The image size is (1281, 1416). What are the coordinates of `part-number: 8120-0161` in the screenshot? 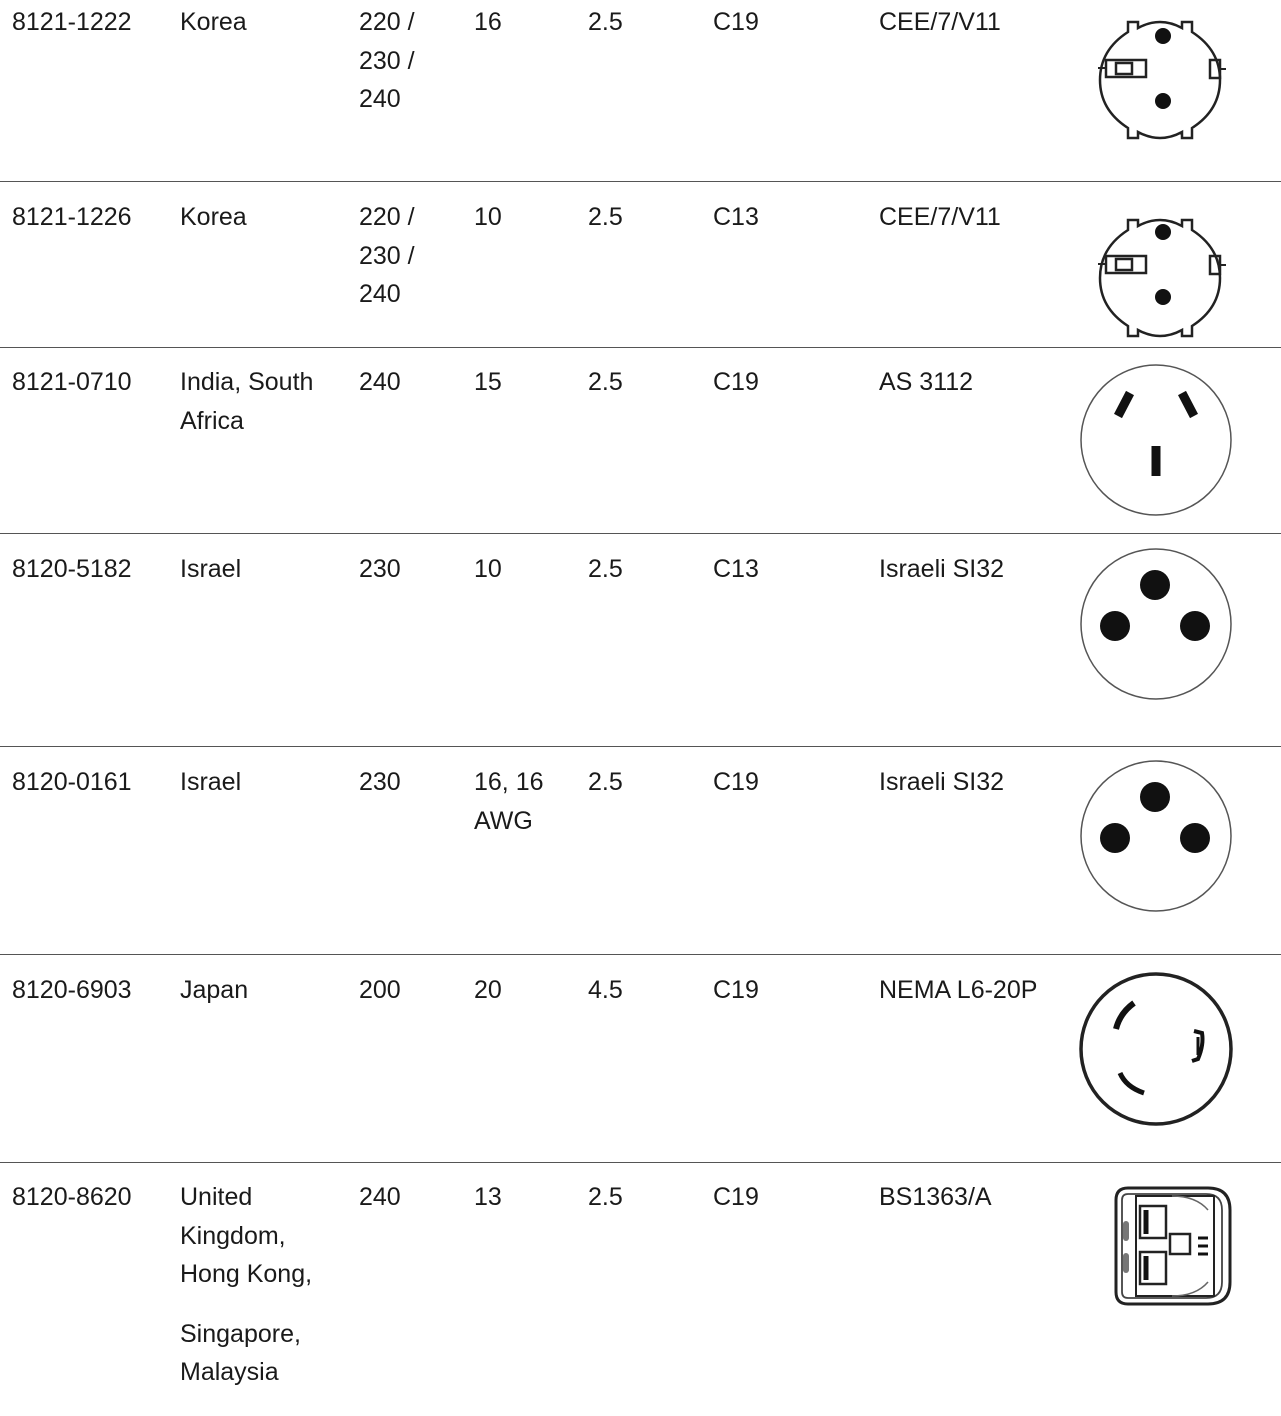 It's located at (72, 782).